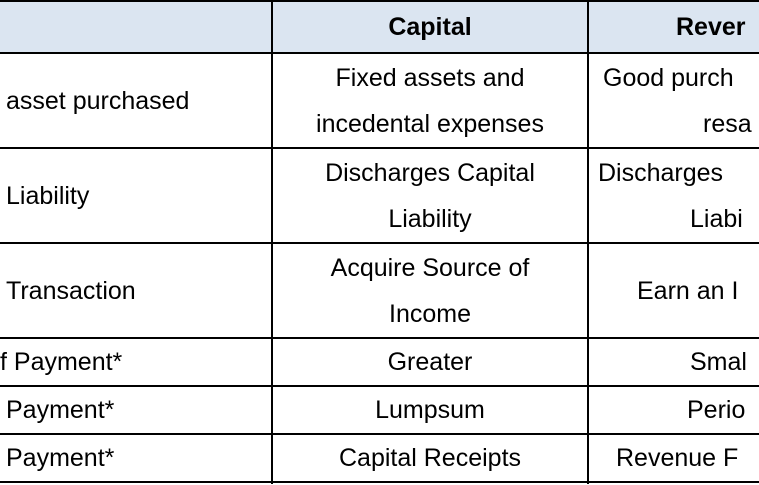 This screenshot has width=759, height=485. Describe the element at coordinates (661, 172) in the screenshot. I see `revenue-text: Discharges` at that location.